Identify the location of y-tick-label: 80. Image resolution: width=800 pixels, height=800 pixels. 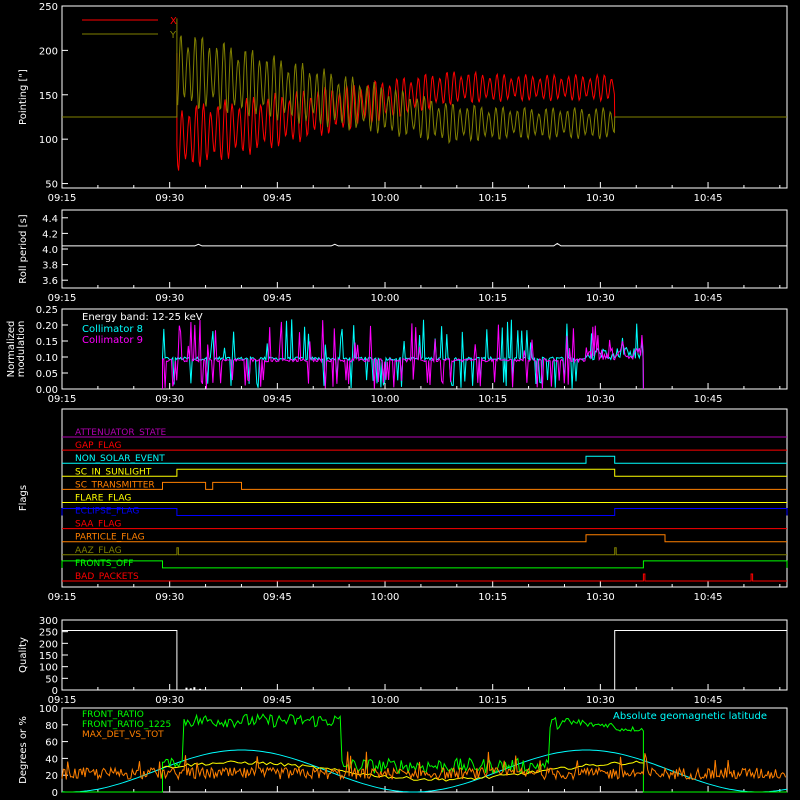
(51, 726).